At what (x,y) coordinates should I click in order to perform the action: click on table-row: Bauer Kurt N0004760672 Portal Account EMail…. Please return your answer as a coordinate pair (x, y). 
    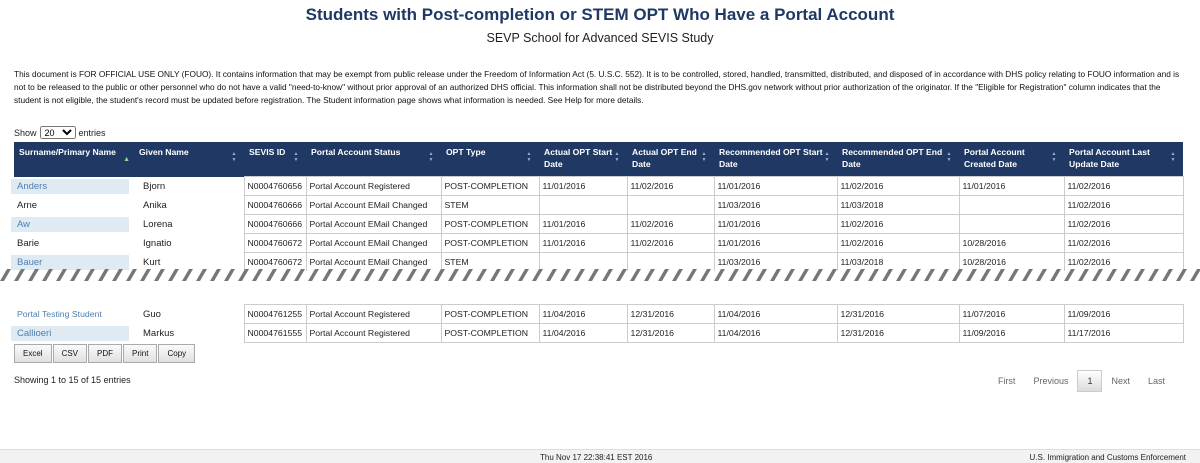
    Looking at the image, I should click on (597, 262).